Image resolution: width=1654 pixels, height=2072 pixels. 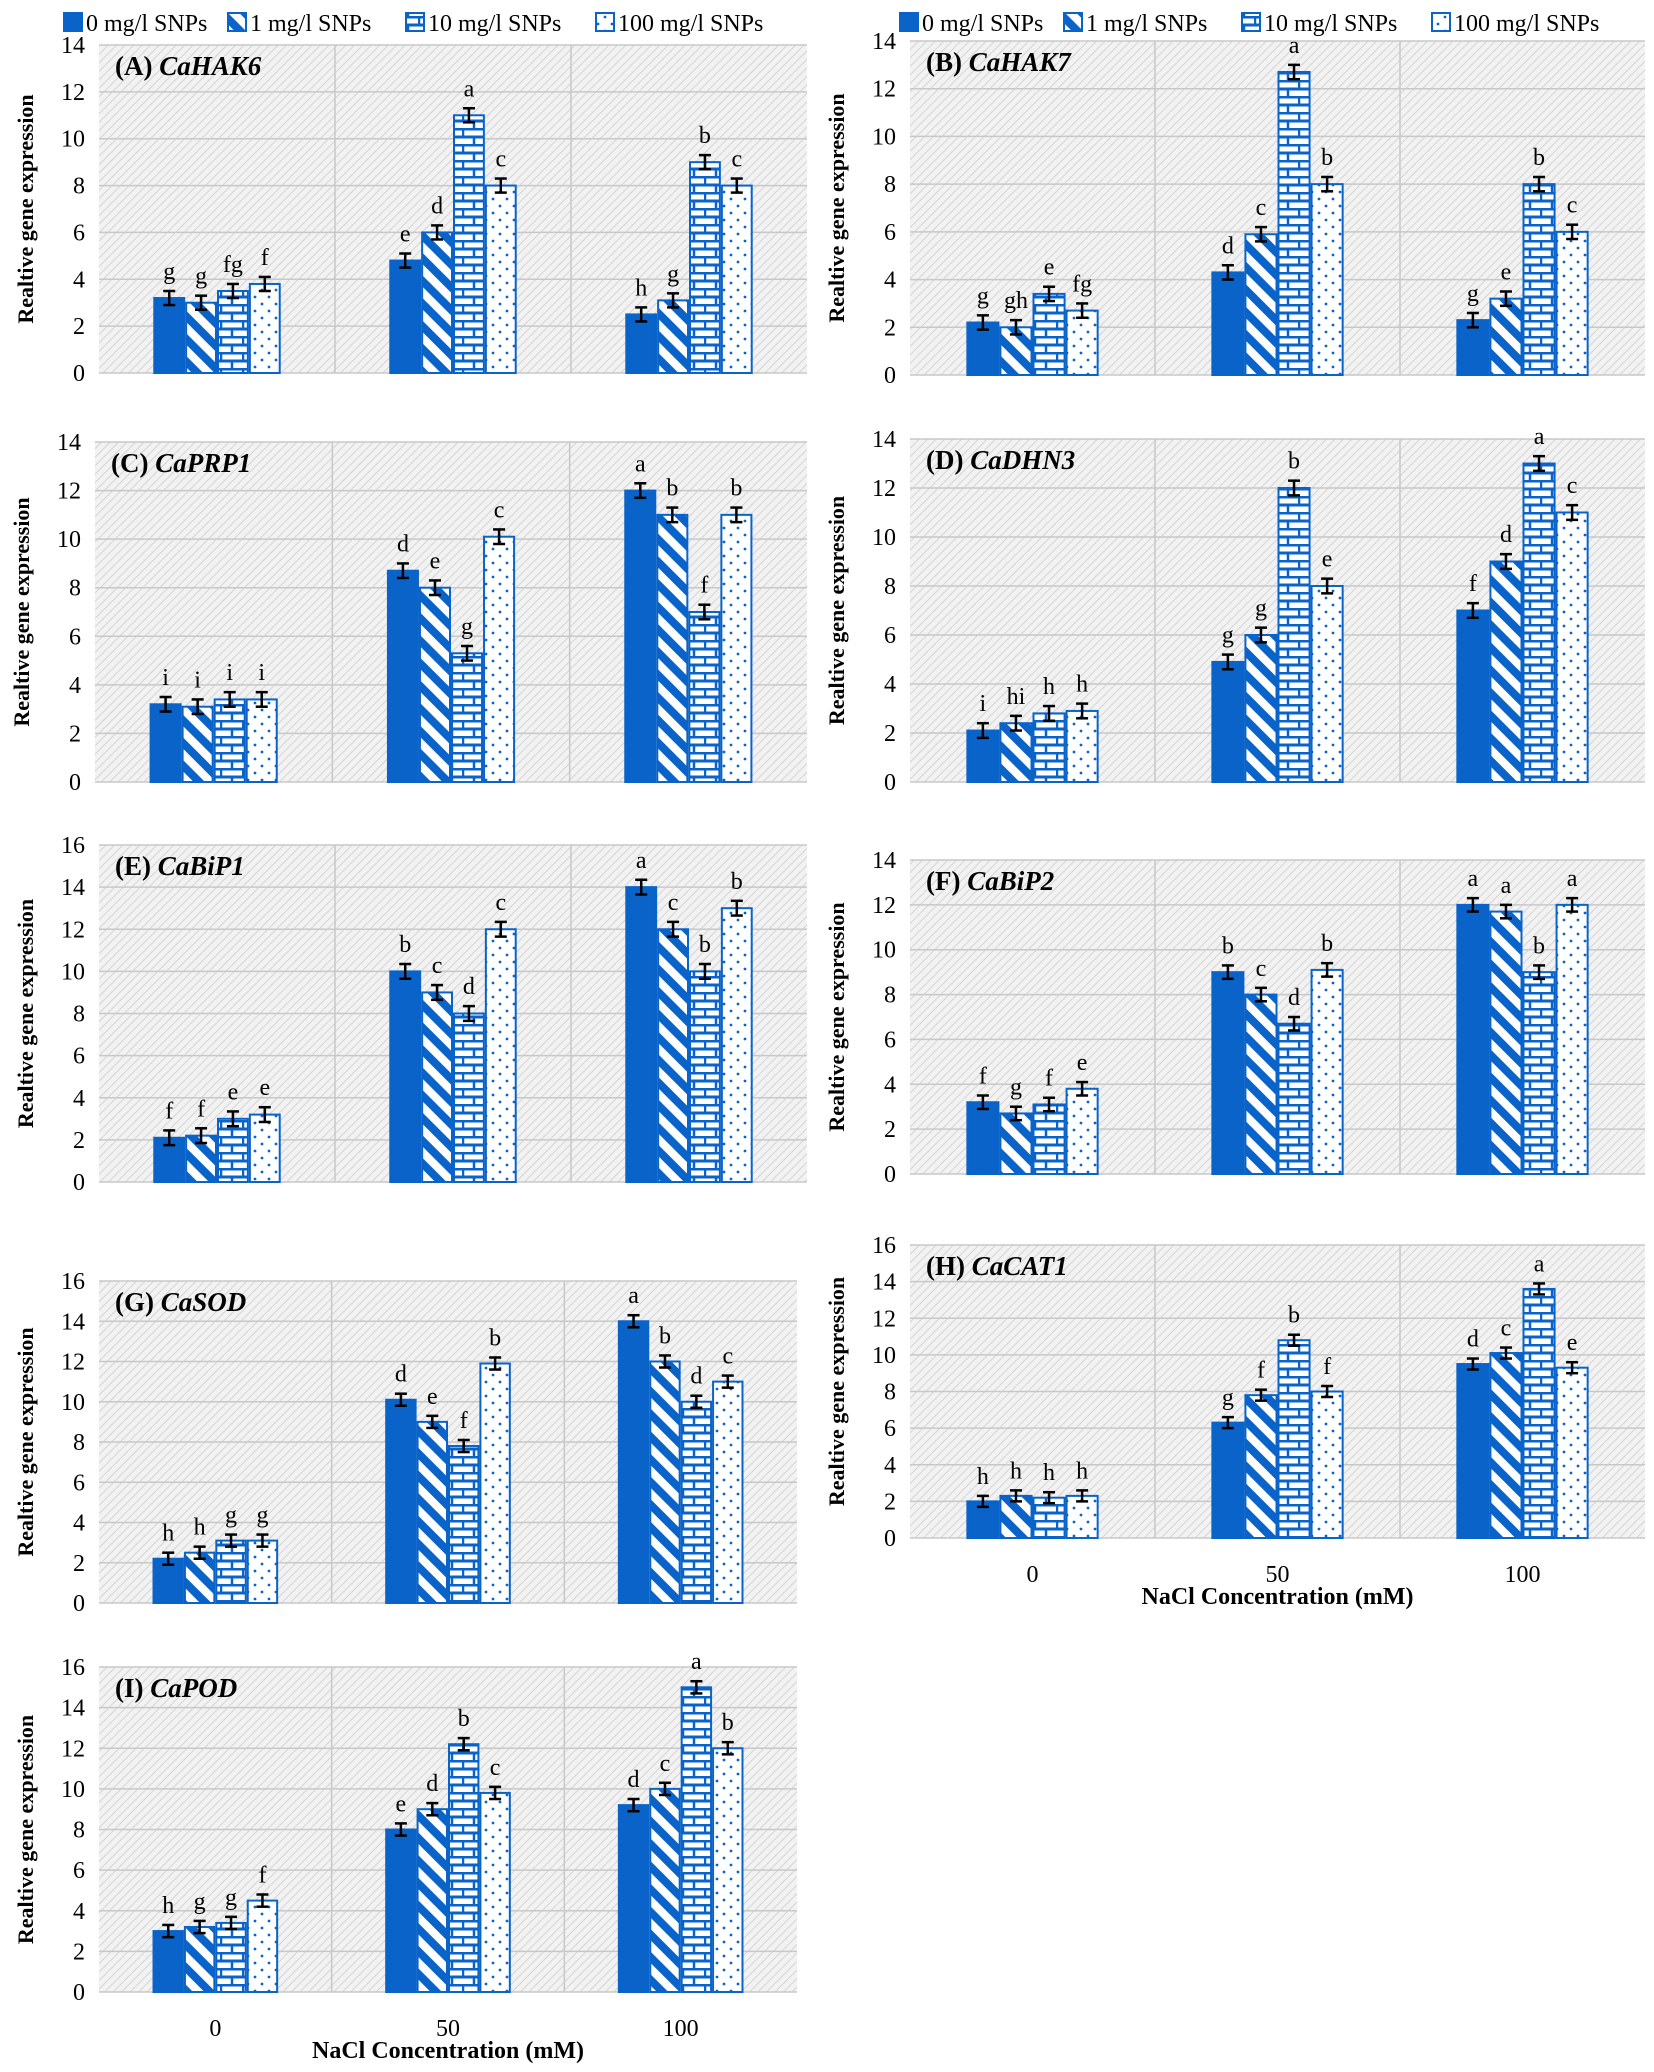 I want to click on panel-title: (I) CaPOD, so click(x=176, y=1688).